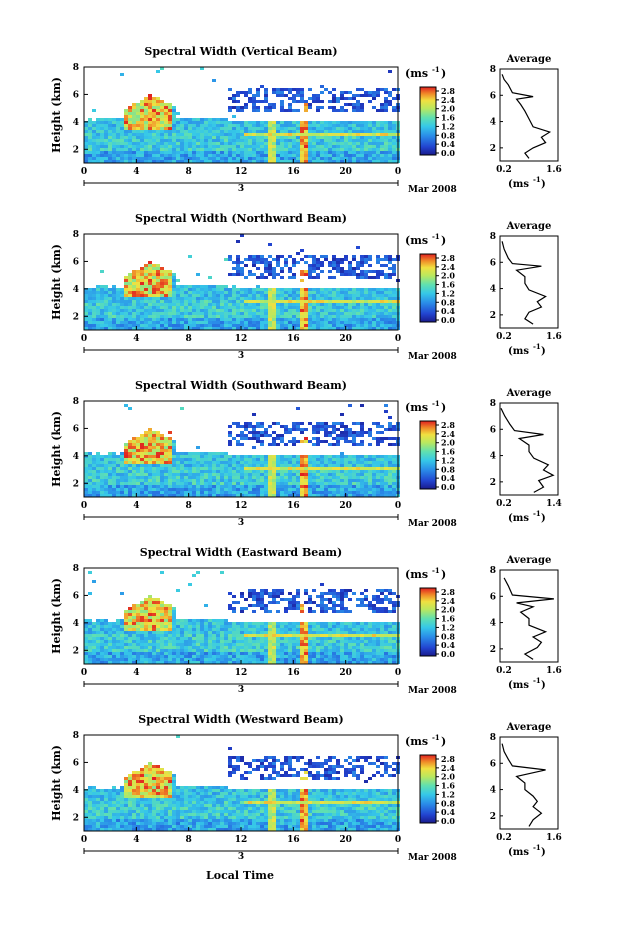 The width and height of the screenshot is (618, 929). I want to click on panel-title: Spectral Width (Southward Beam), so click(241, 385).